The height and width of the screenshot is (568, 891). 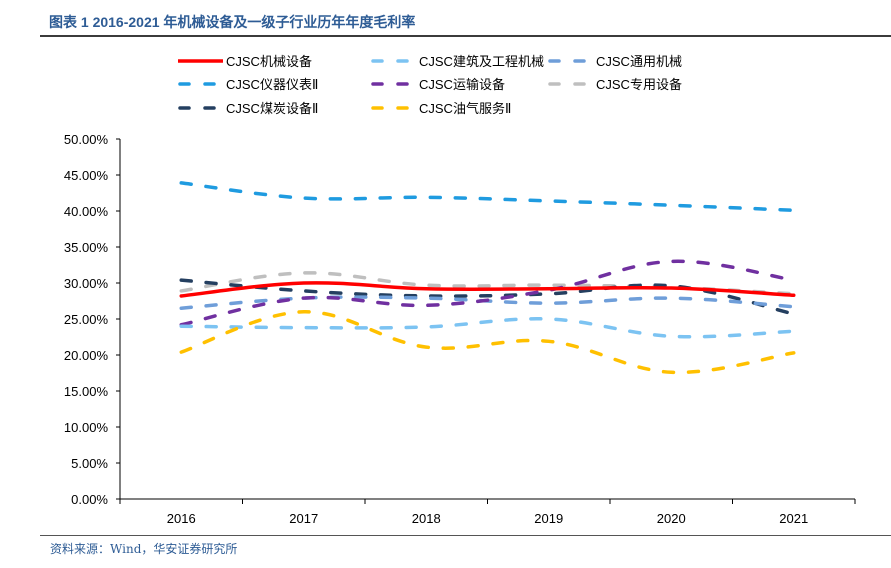 I want to click on y-tick-label: 25.00%, so click(x=86, y=319).